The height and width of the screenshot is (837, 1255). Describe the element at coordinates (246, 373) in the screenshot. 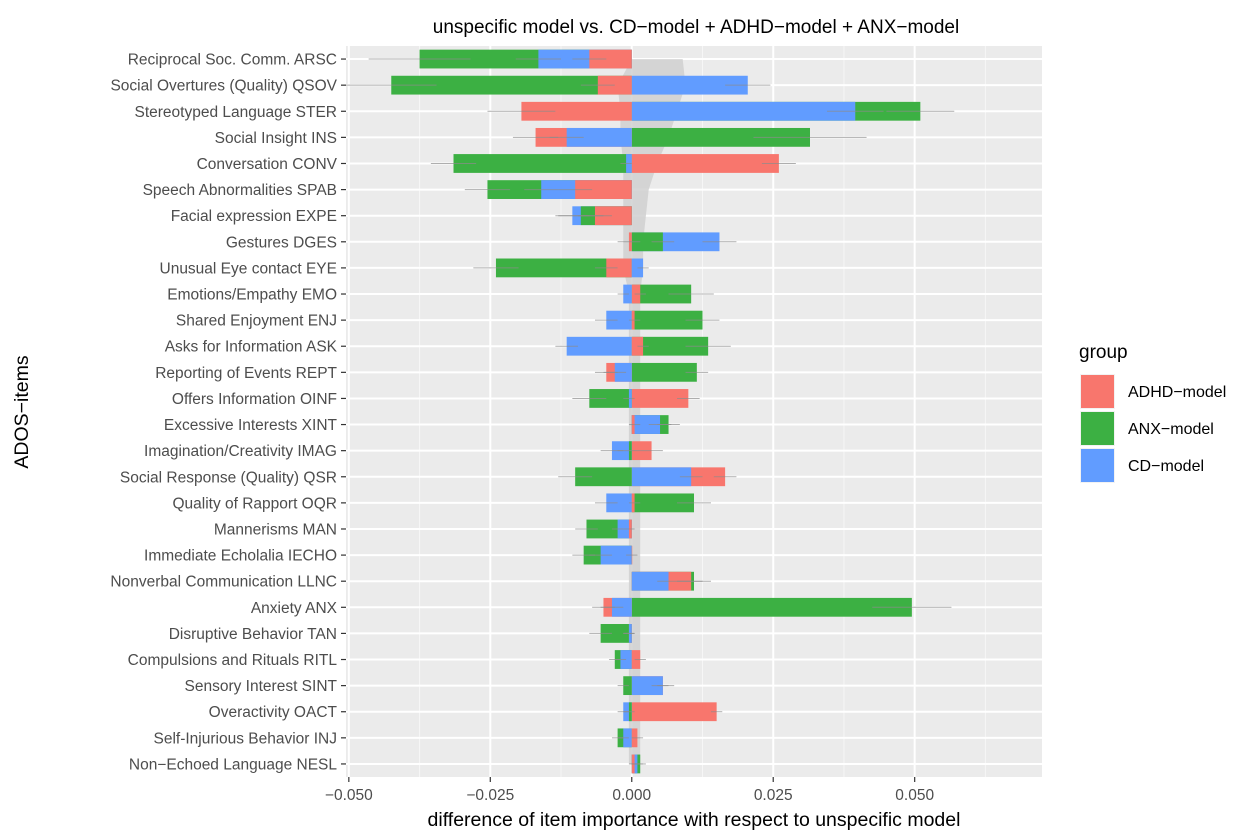

I see `y-tick-label: Reporting of Events REPT` at that location.